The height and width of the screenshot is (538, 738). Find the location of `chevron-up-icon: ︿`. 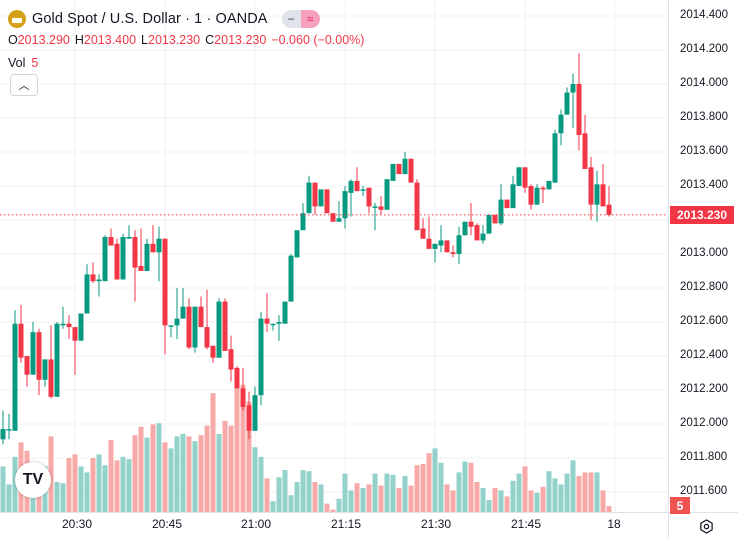

chevron-up-icon: ︿ is located at coordinates (24, 86).